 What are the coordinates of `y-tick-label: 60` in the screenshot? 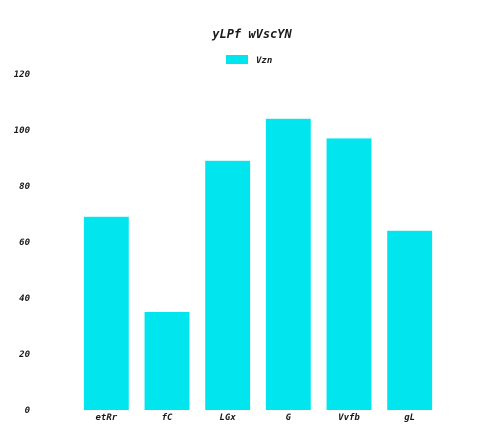 It's located at (24, 243).